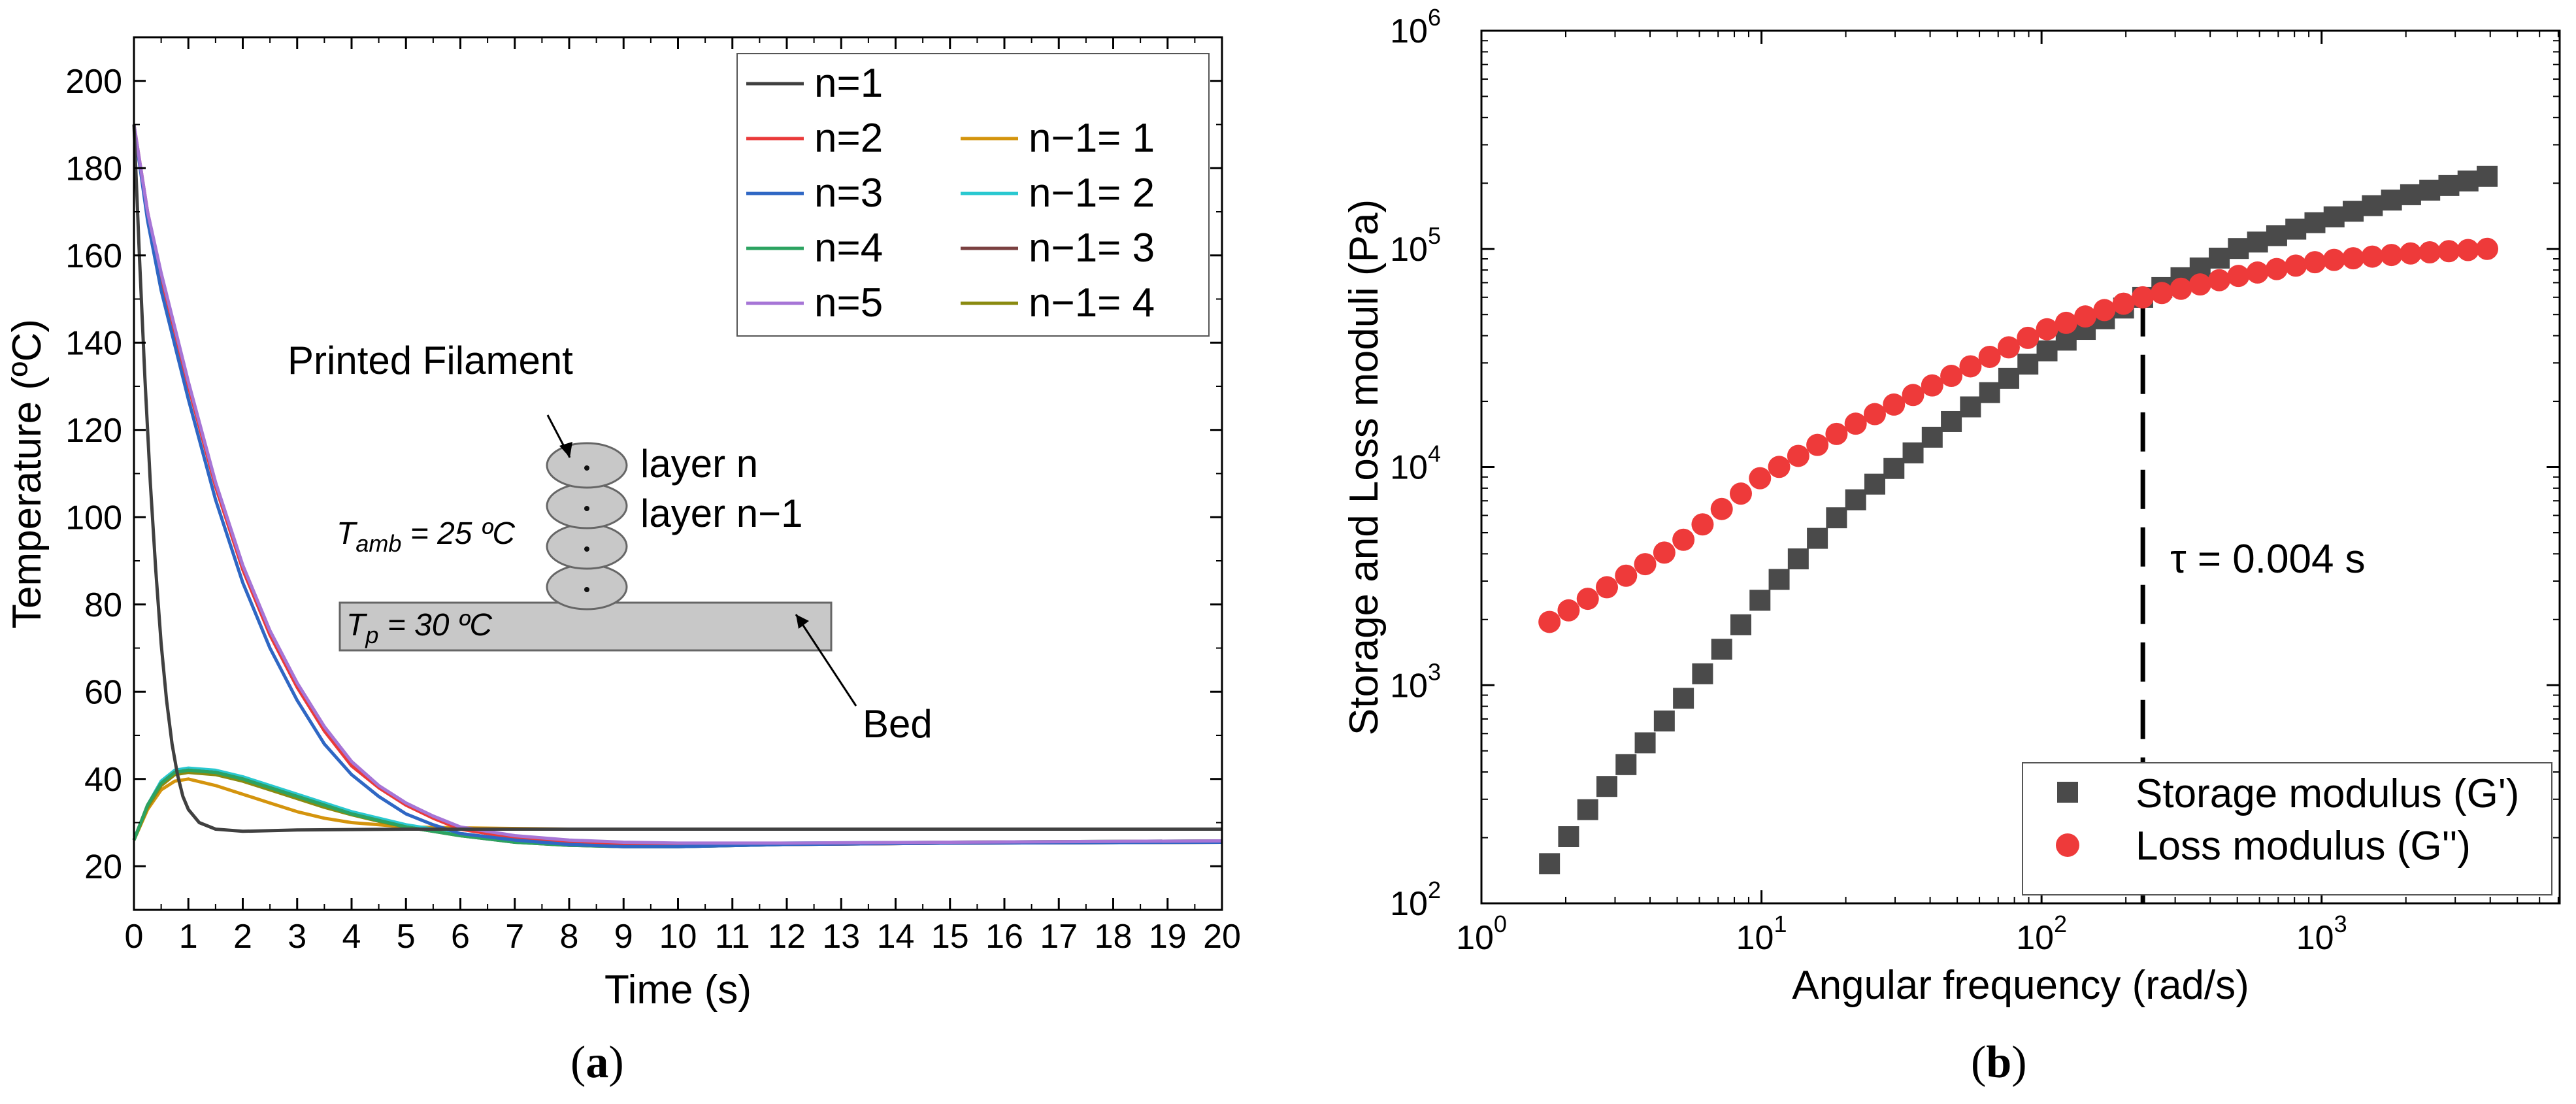  I want to click on y-tick-label: 102, so click(1415, 900).